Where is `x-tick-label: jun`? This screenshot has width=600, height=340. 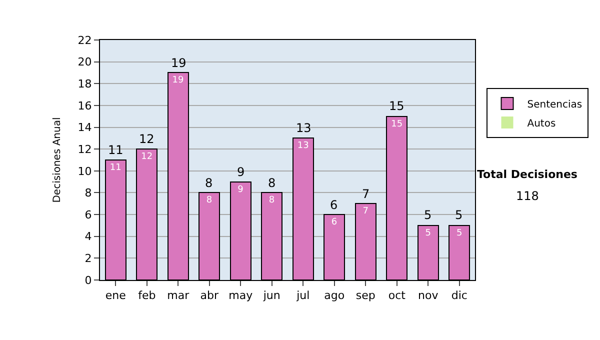
x-tick-label: jun is located at coordinates (271, 295).